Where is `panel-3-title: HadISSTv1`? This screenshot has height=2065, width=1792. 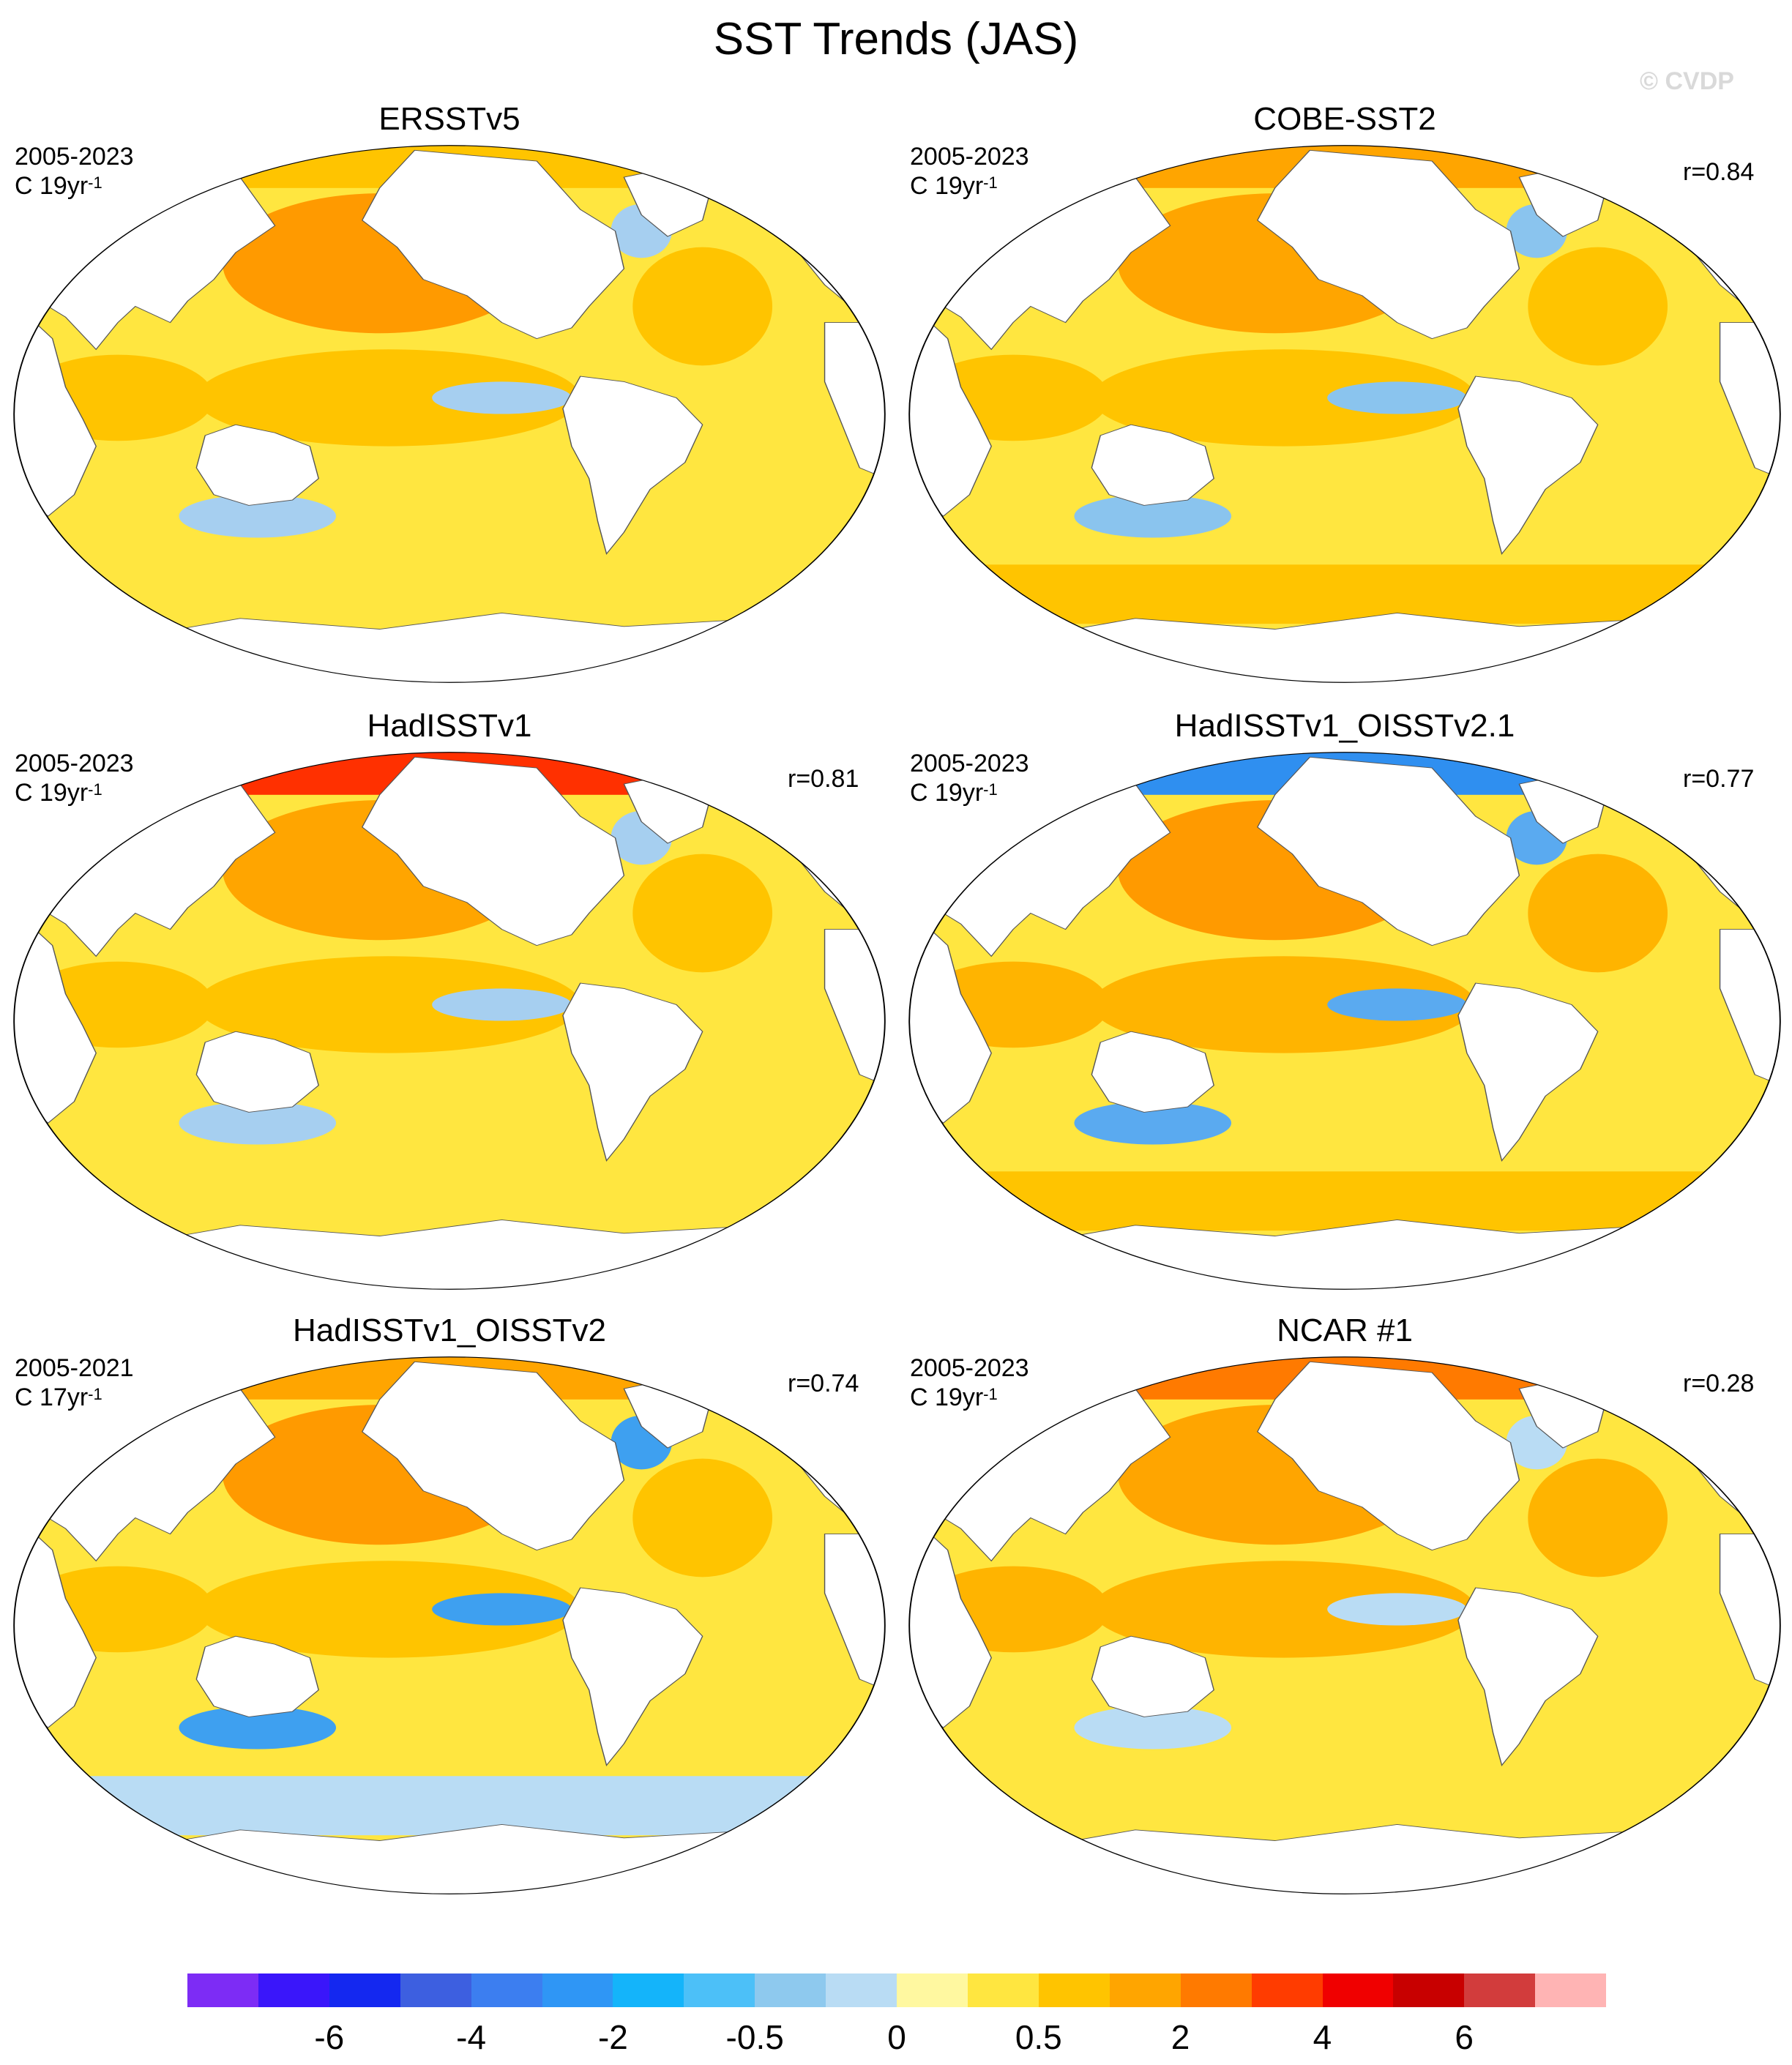 panel-3-title: HadISSTv1 is located at coordinates (449, 726).